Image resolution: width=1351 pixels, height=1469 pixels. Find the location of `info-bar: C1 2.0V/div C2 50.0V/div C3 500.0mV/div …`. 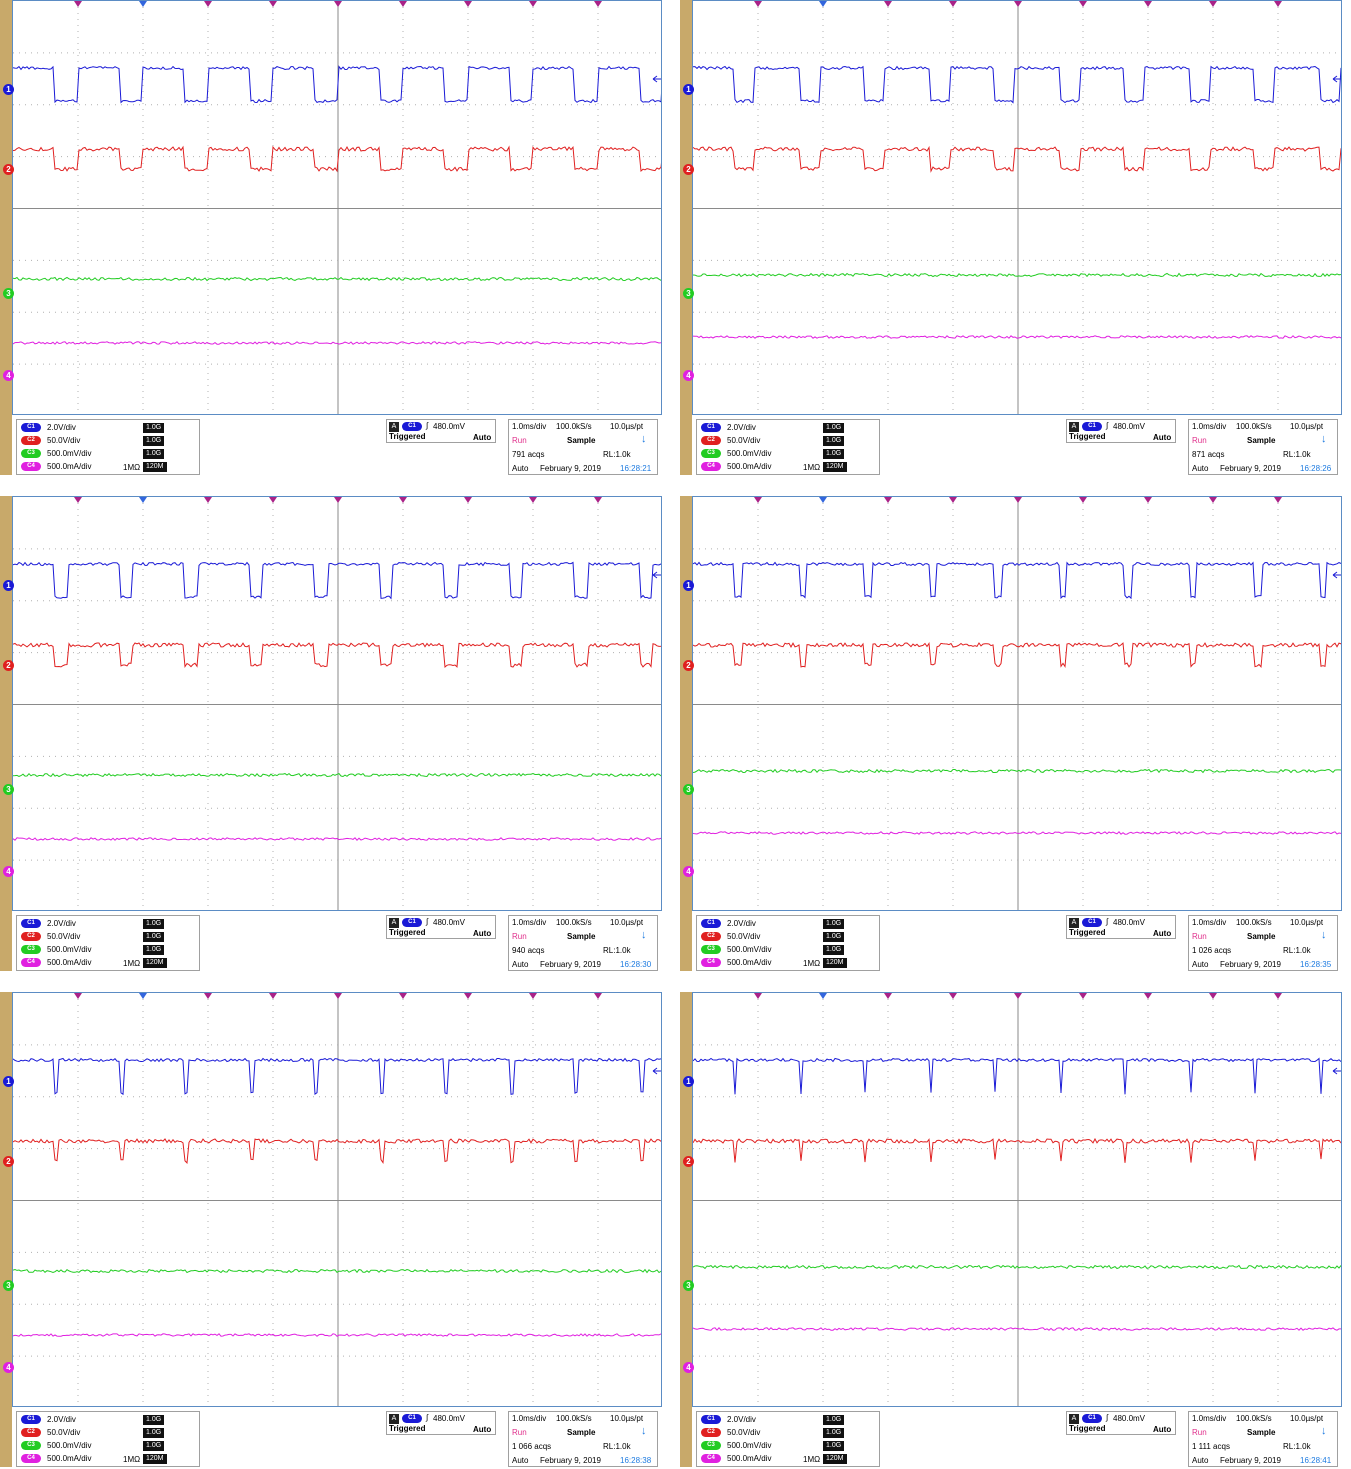

info-bar: C1 2.0V/div C2 50.0V/div C3 500.0mV/div … is located at coordinates (337, 941).